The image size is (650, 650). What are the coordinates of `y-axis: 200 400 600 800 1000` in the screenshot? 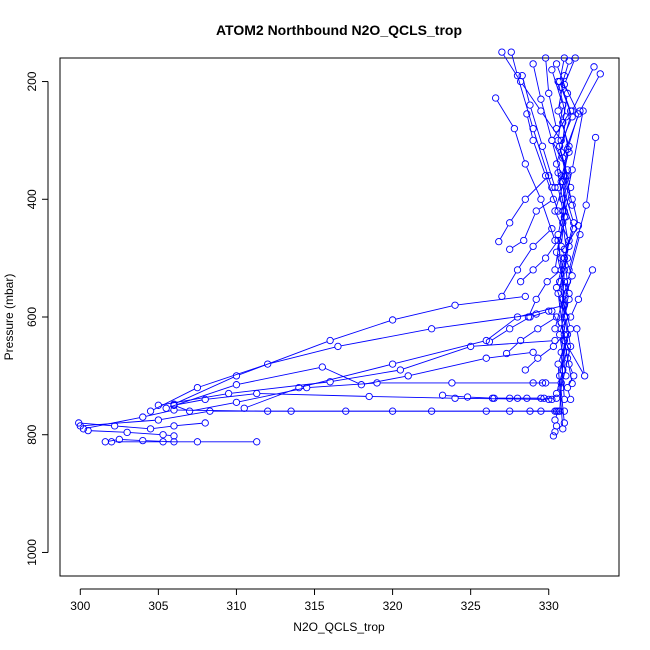 It's located at (37, 318).